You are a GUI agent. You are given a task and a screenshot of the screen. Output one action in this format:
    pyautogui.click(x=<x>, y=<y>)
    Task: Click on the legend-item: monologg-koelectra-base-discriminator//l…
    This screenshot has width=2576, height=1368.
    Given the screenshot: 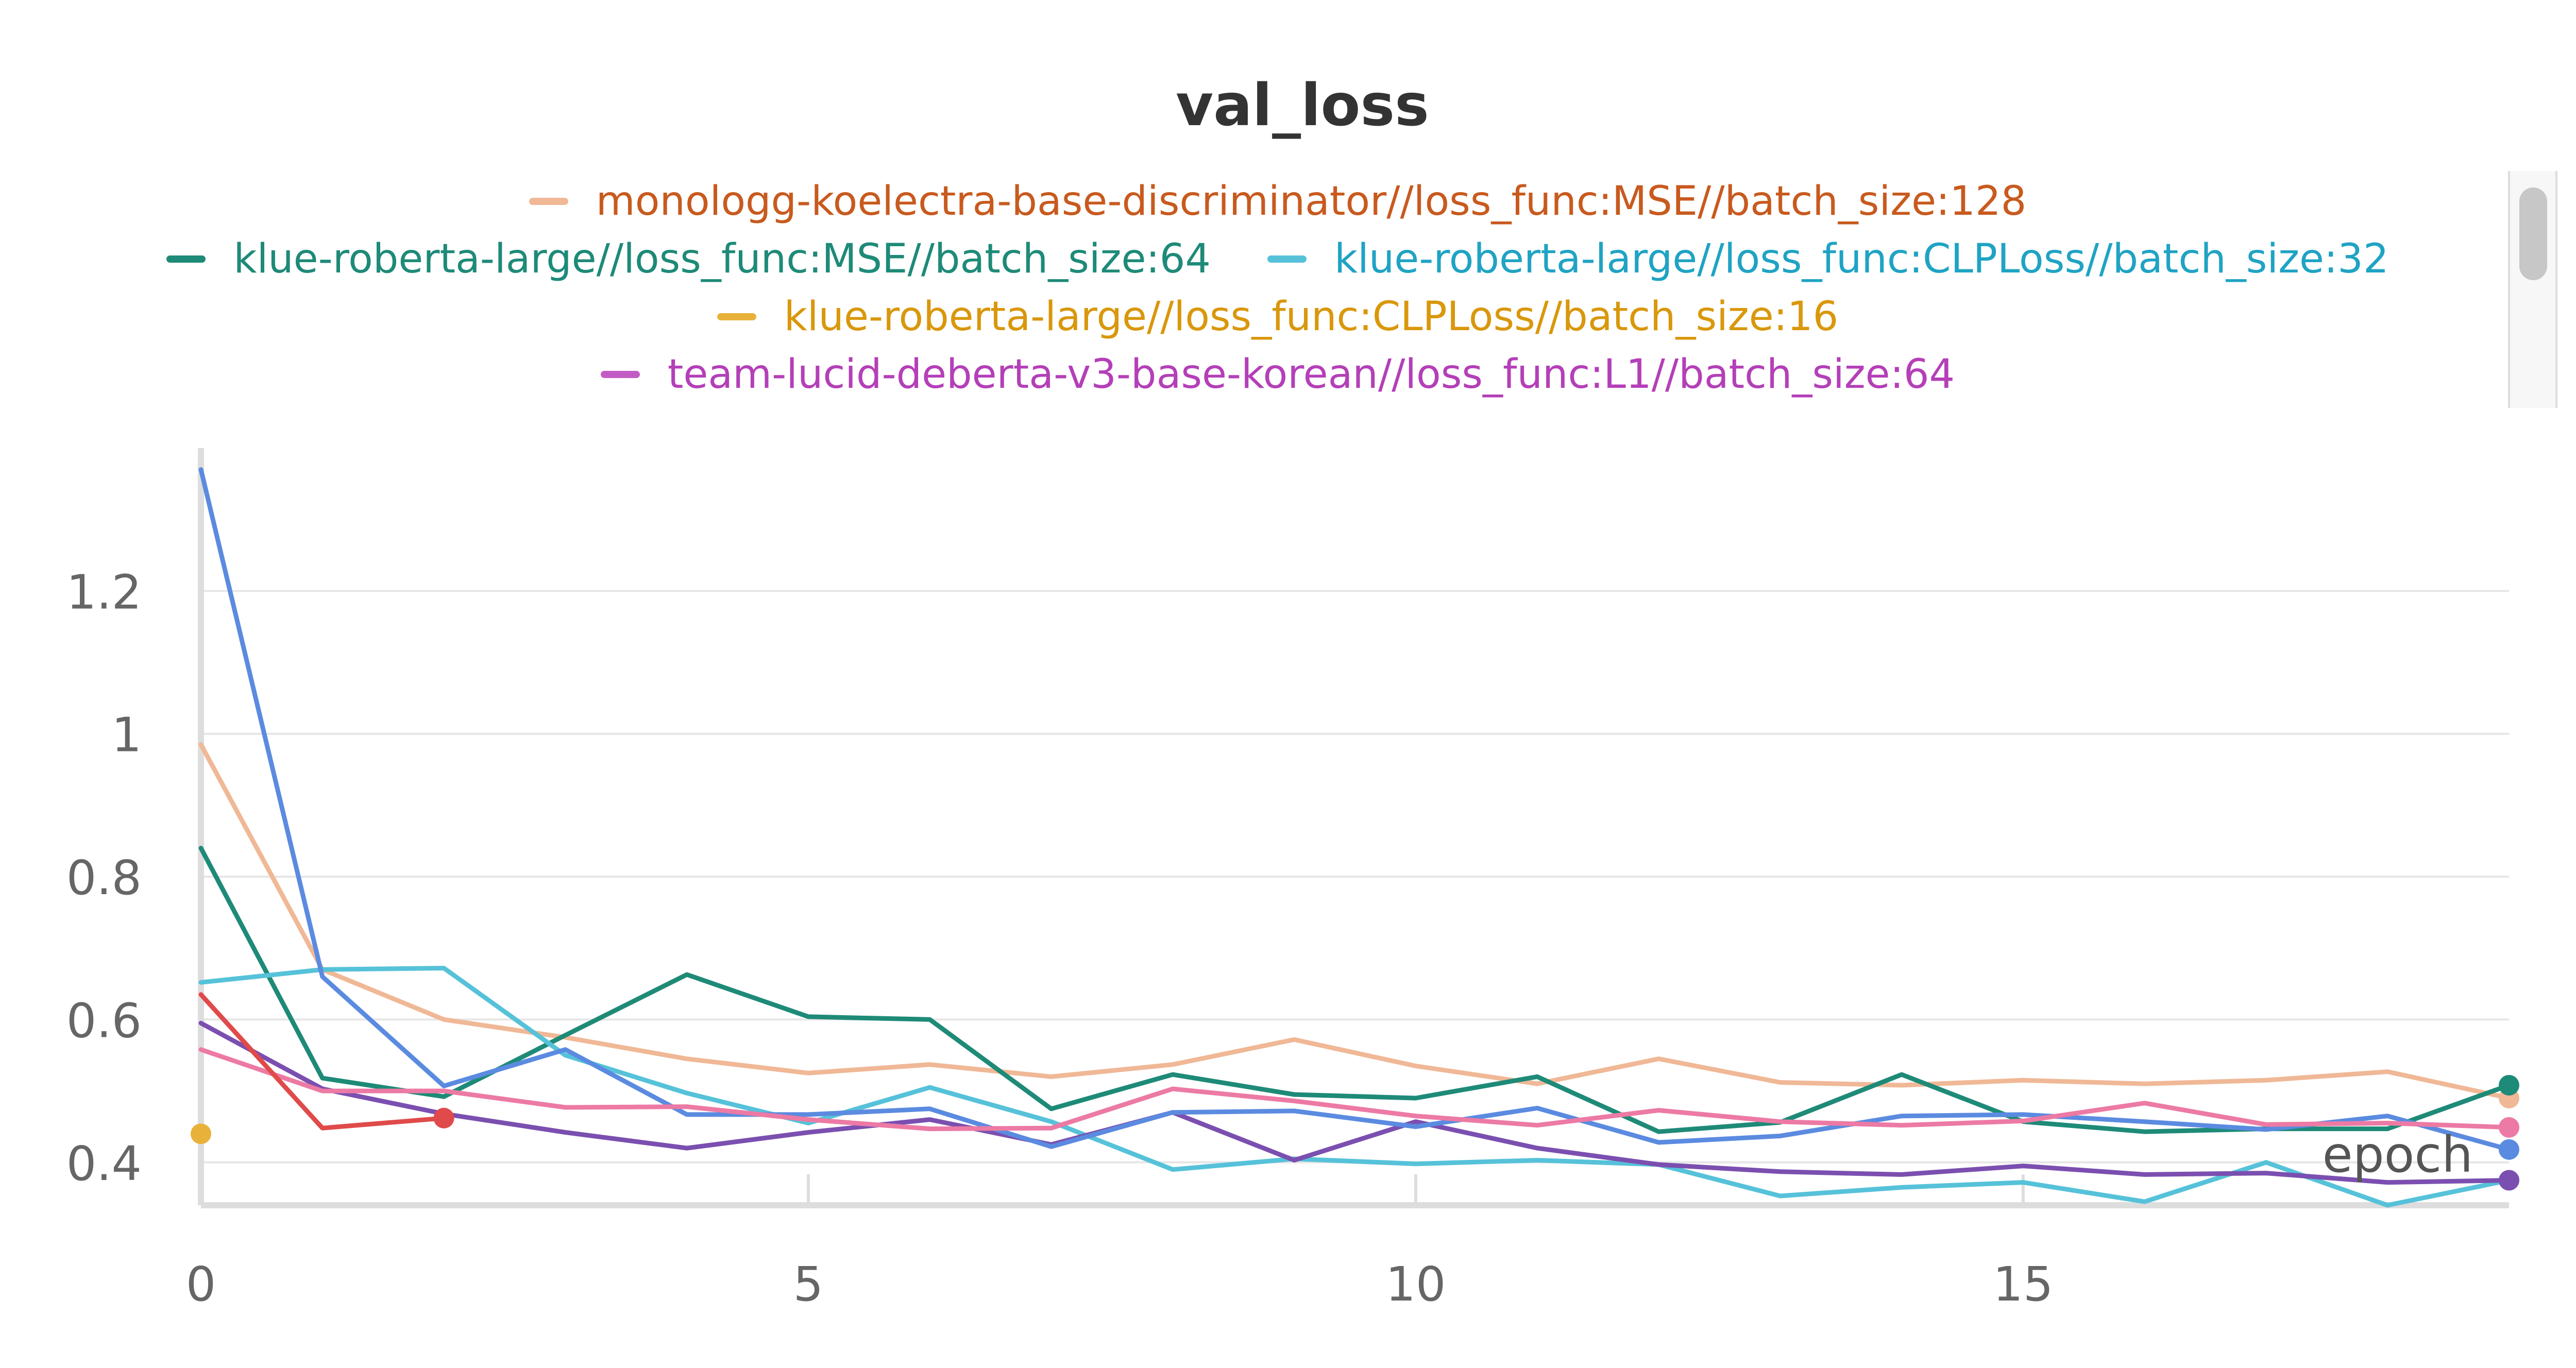 What is the action you would take?
    pyautogui.click(x=1277, y=201)
    